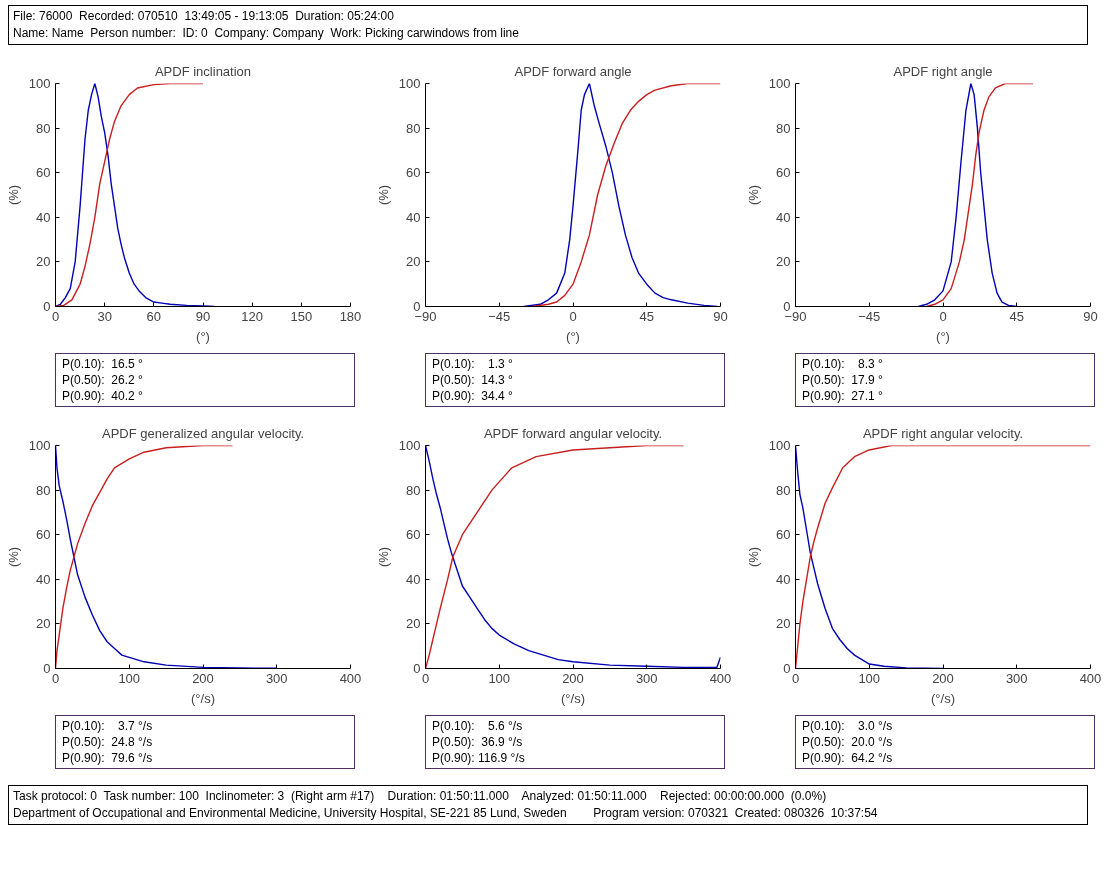  I want to click on x-tick-label: 30, so click(104, 316).